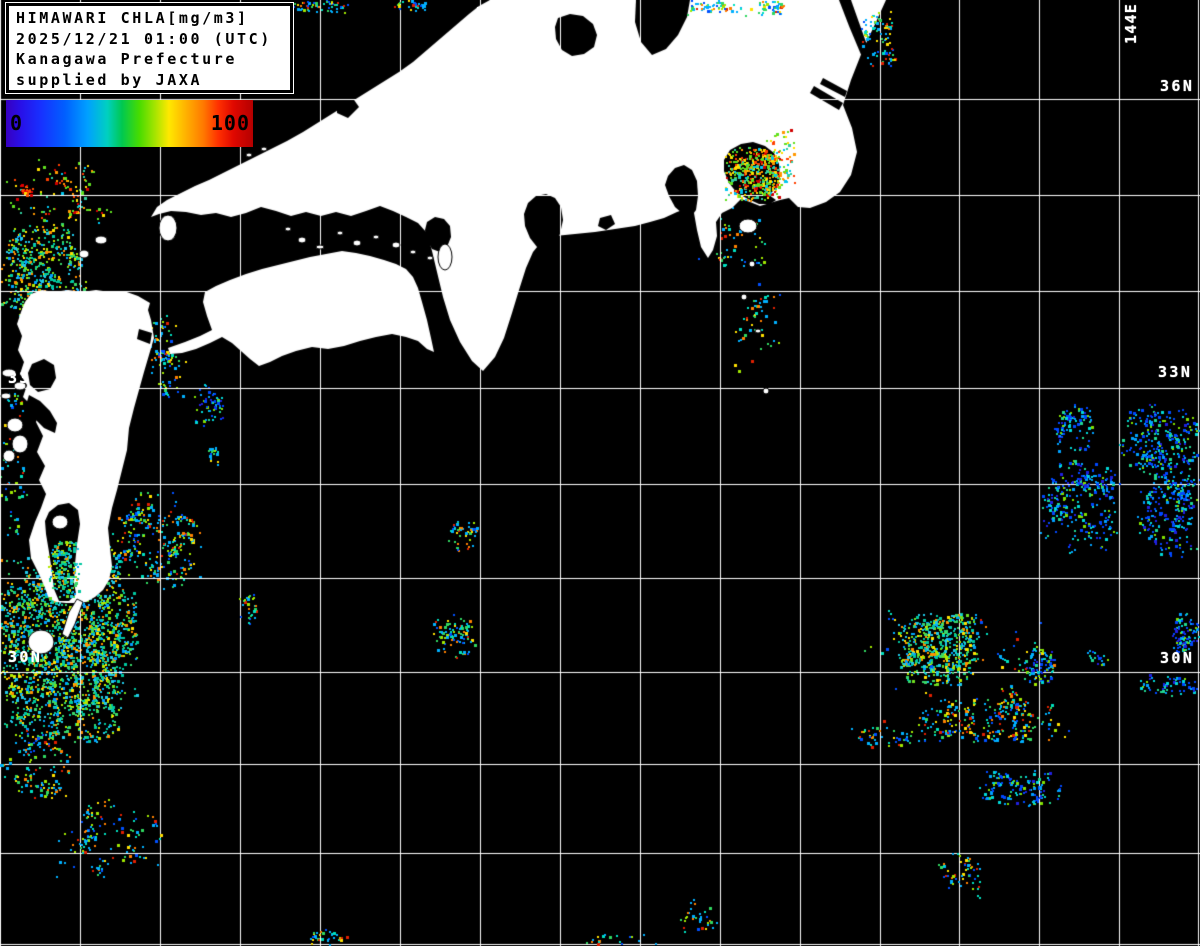 The image size is (1200, 946). What do you see at coordinates (132, 18) in the screenshot?
I see `title-product: HIMAWARI CHLA[mg/m3]` at bounding box center [132, 18].